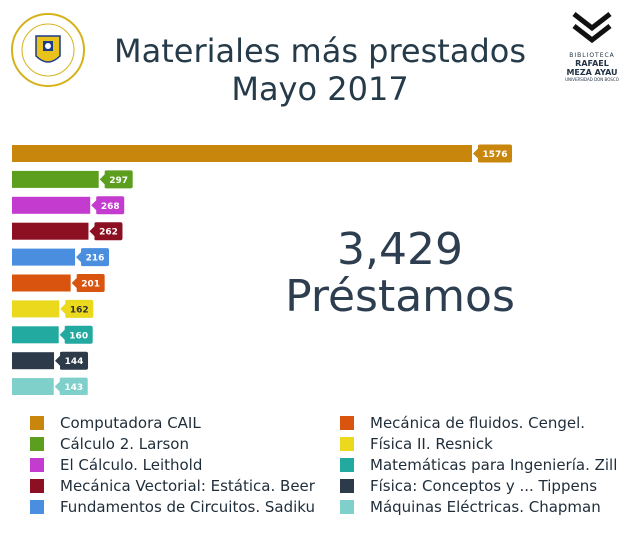  I want to click on legend-item-4: Fundamentos de Circuitos. Sadiku, so click(172, 507).